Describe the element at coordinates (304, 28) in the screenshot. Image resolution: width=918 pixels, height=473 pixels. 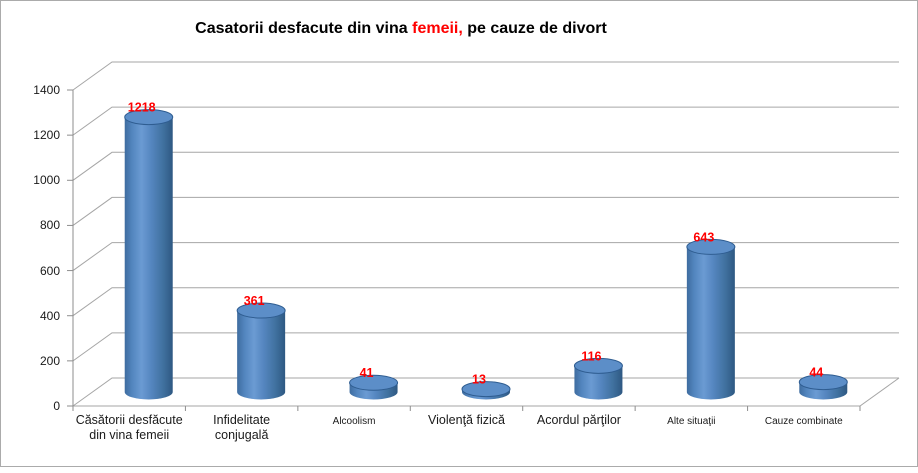
I see `title-prefix: Casatorii desfacute din vina` at that location.